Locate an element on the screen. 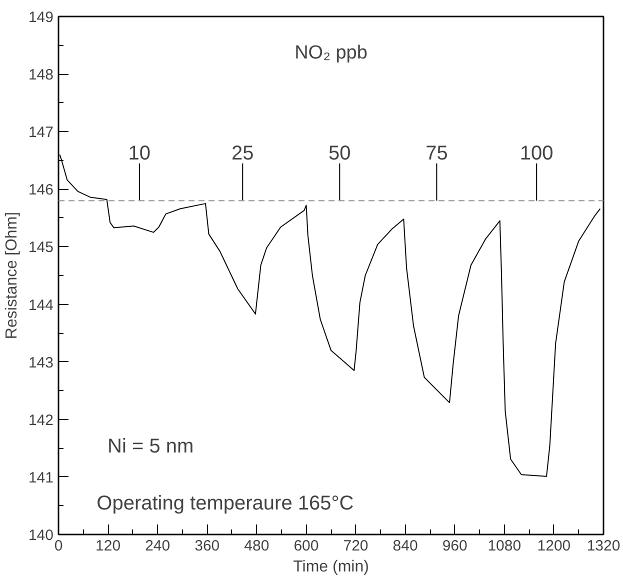  y-tick-label: 147 is located at coordinates (41, 133).